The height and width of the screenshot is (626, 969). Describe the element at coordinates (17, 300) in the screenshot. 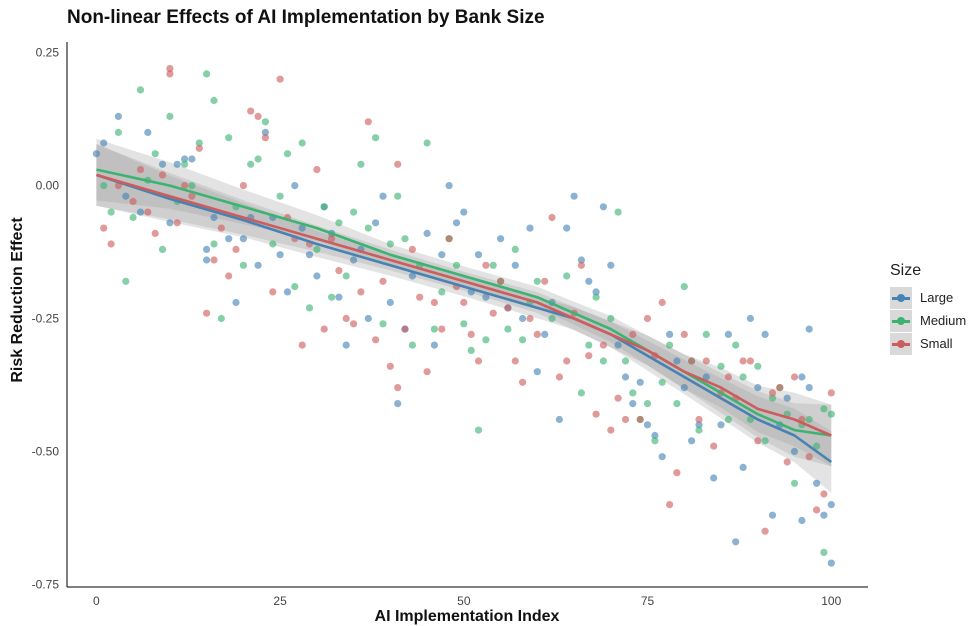

I see `y-axis-label: Risk Reduction Effect` at that location.